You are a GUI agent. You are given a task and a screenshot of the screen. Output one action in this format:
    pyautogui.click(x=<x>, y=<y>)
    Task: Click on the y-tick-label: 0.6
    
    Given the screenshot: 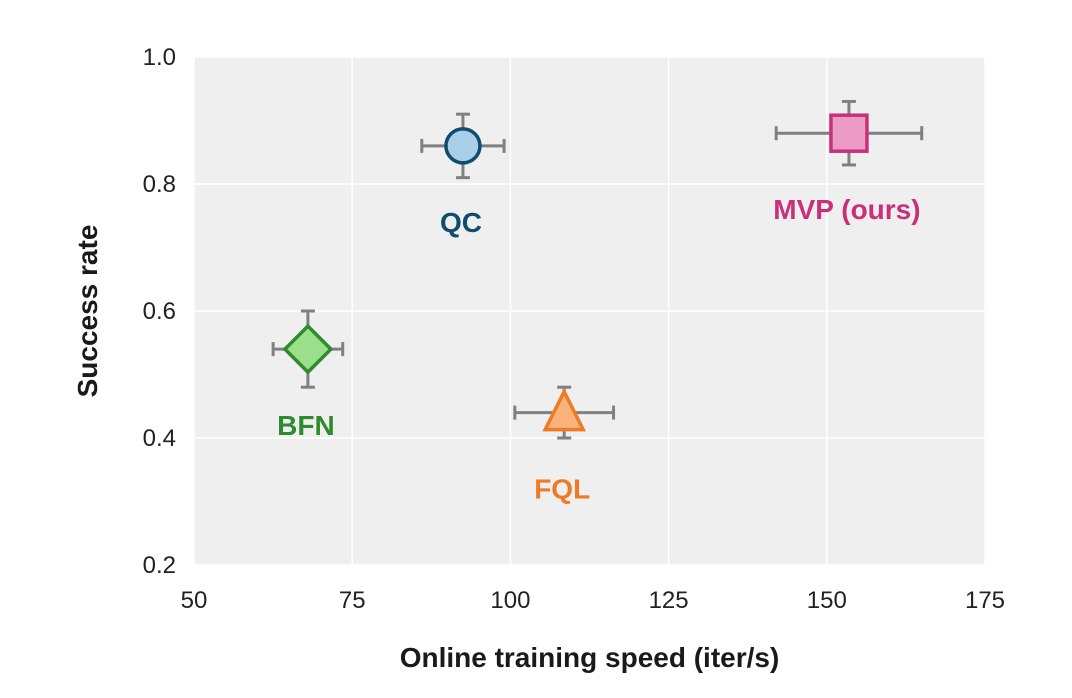 What is the action you would take?
    pyautogui.click(x=159, y=311)
    